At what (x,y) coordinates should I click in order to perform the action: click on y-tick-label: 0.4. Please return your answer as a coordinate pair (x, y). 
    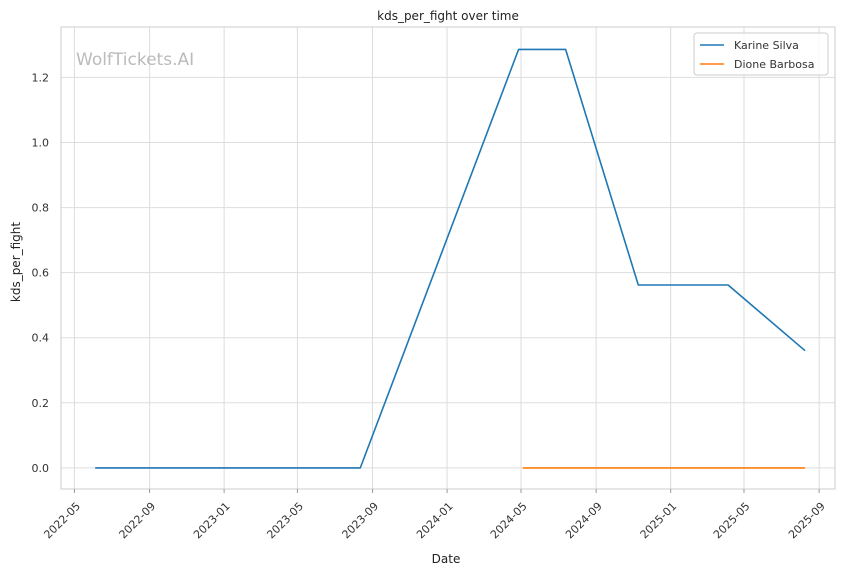
    Looking at the image, I should click on (41, 338).